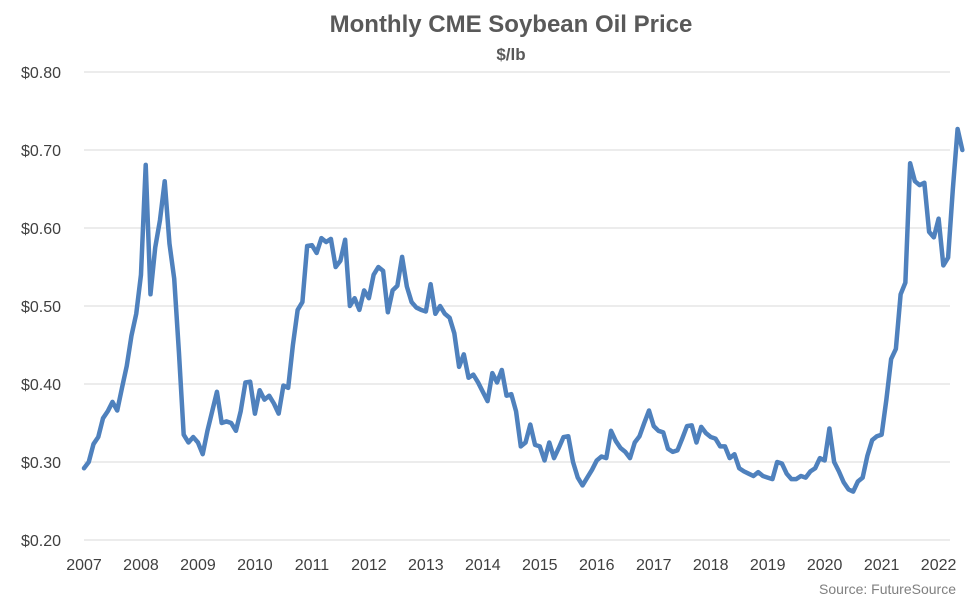 This screenshot has width=975, height=601. What do you see at coordinates (887, 589) in the screenshot?
I see `source-label: Source: FutureSource` at bounding box center [887, 589].